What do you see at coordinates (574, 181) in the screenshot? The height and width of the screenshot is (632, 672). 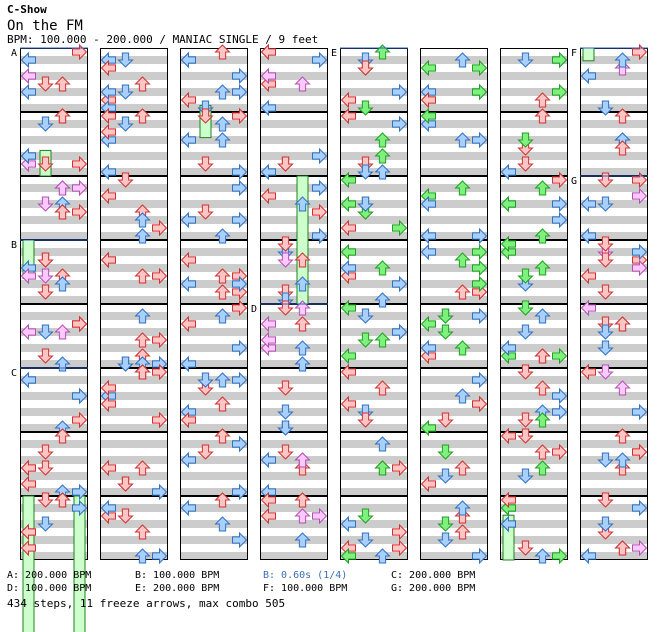 I see `section-marker: G` at bounding box center [574, 181].